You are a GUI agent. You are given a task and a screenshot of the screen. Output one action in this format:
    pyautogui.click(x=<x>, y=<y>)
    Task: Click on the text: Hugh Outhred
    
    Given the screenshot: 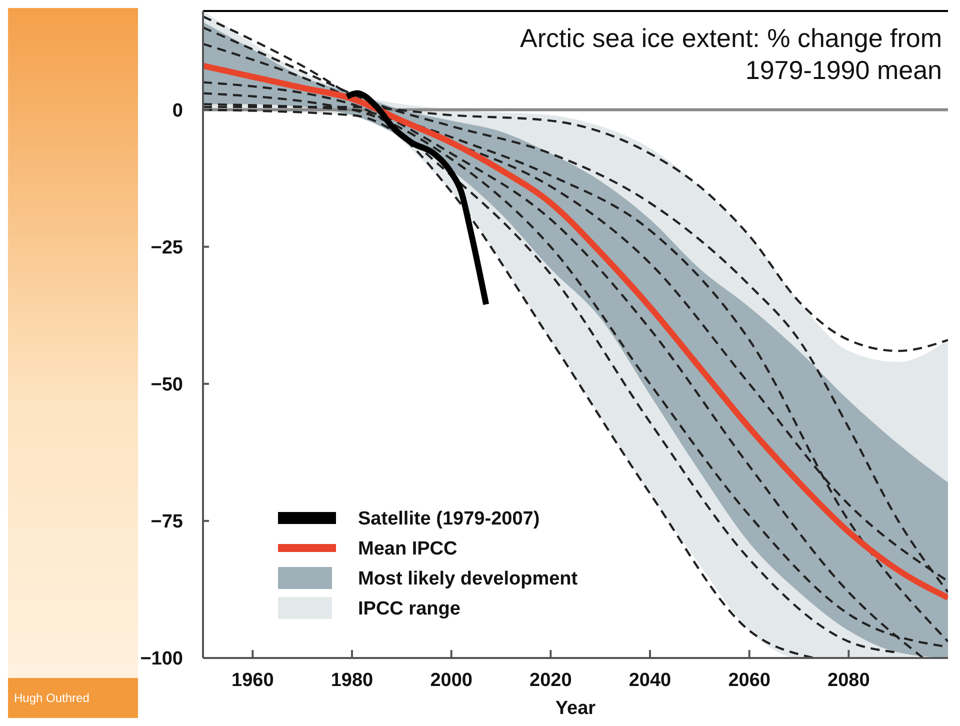 What is the action you would take?
    pyautogui.click(x=52, y=698)
    